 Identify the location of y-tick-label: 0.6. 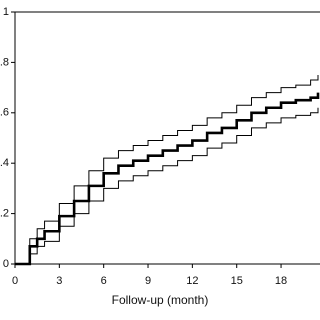
(4, 113).